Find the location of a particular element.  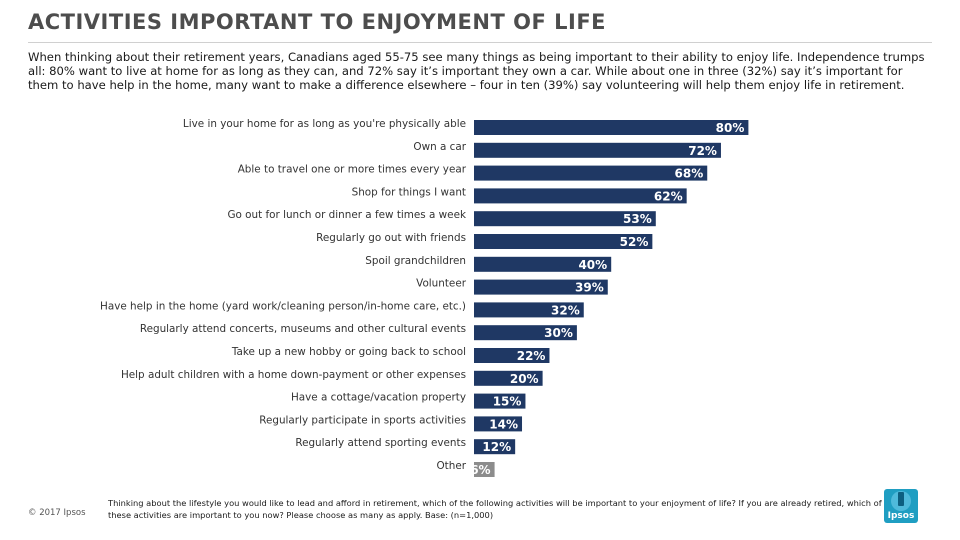

logo-text: Ipsos is located at coordinates (901, 516).